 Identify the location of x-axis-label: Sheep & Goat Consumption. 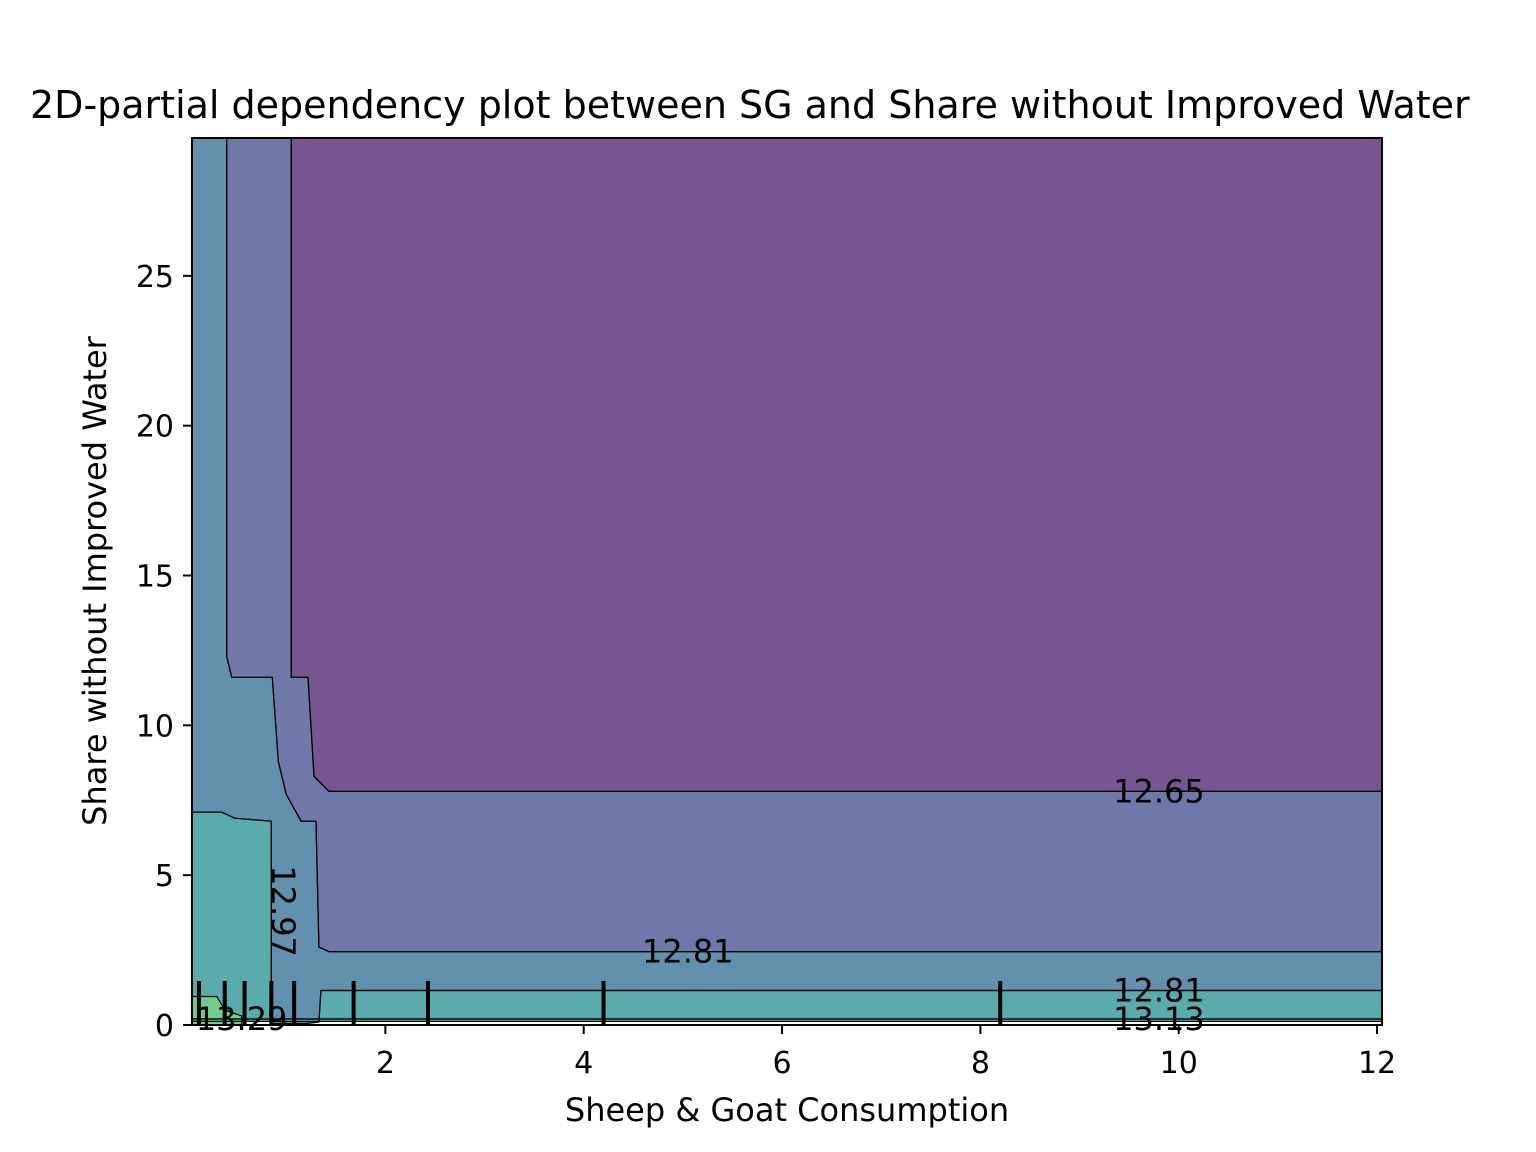
(787, 1110).